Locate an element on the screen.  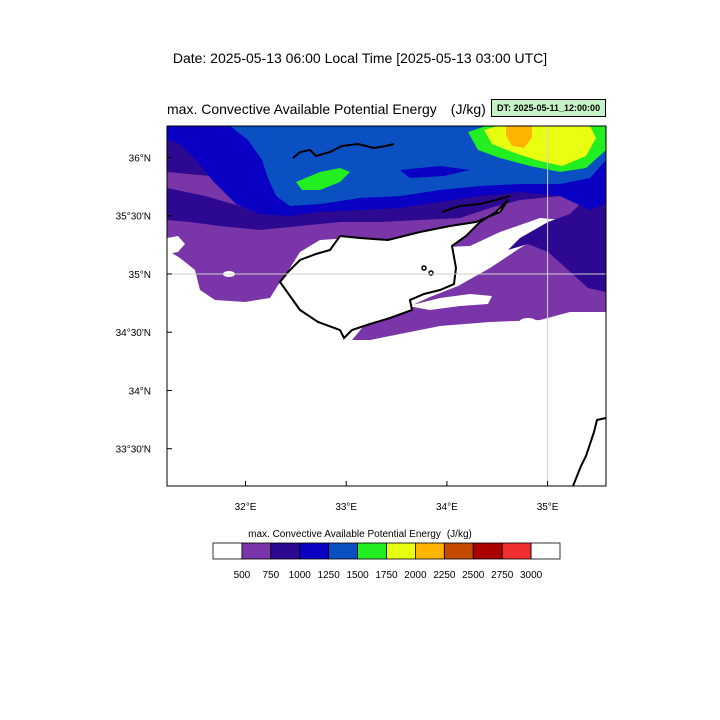
plot-title-units: (J/kg) is located at coordinates (468, 109).